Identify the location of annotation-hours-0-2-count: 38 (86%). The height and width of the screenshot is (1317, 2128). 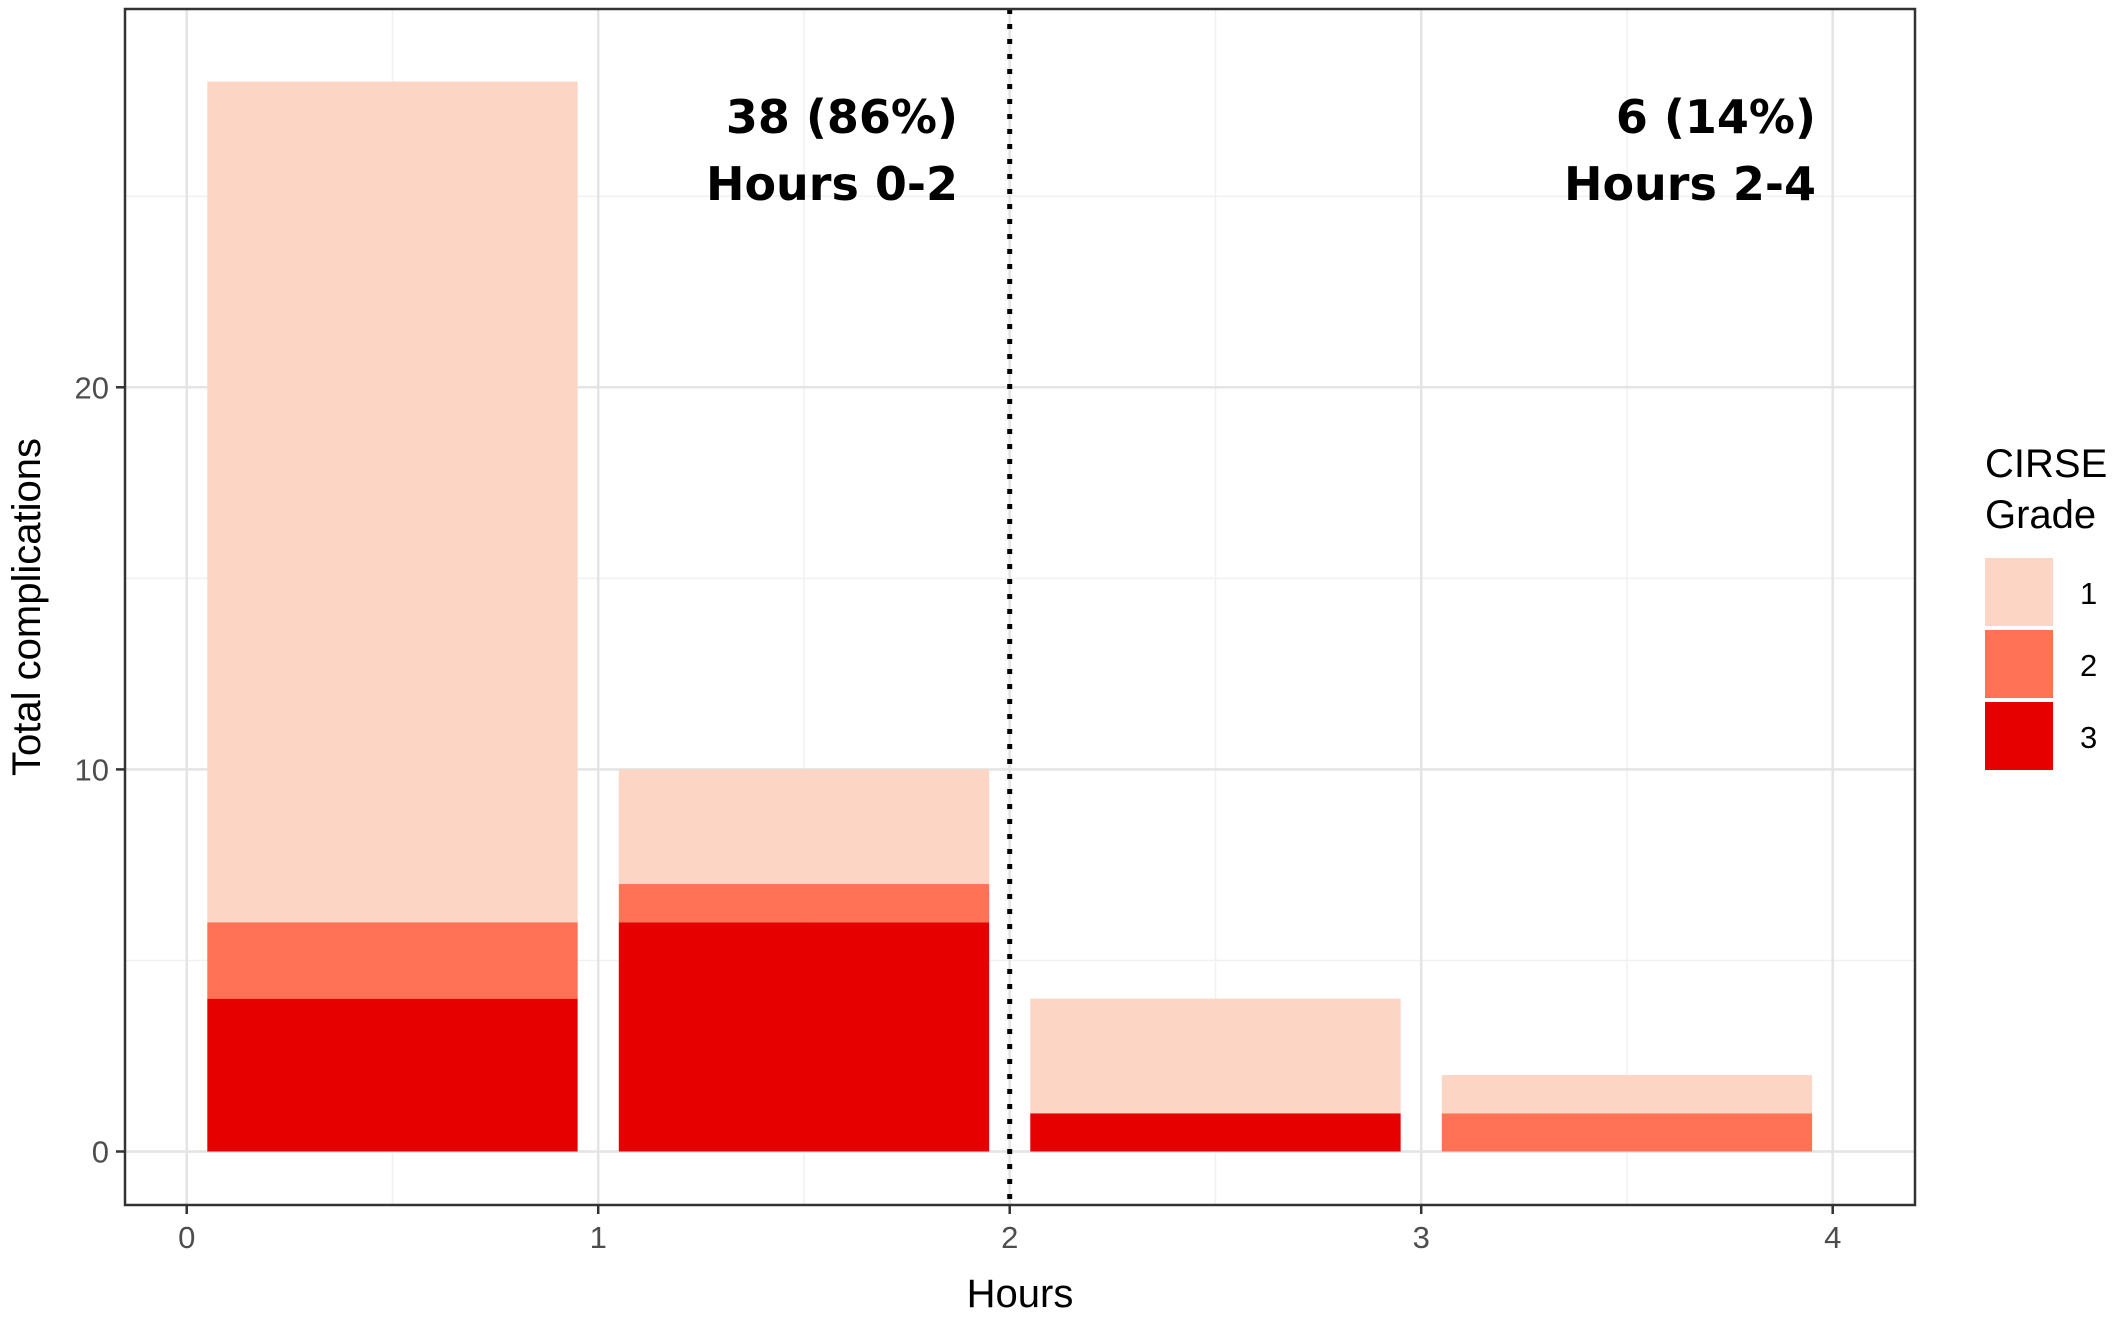
(842, 117).